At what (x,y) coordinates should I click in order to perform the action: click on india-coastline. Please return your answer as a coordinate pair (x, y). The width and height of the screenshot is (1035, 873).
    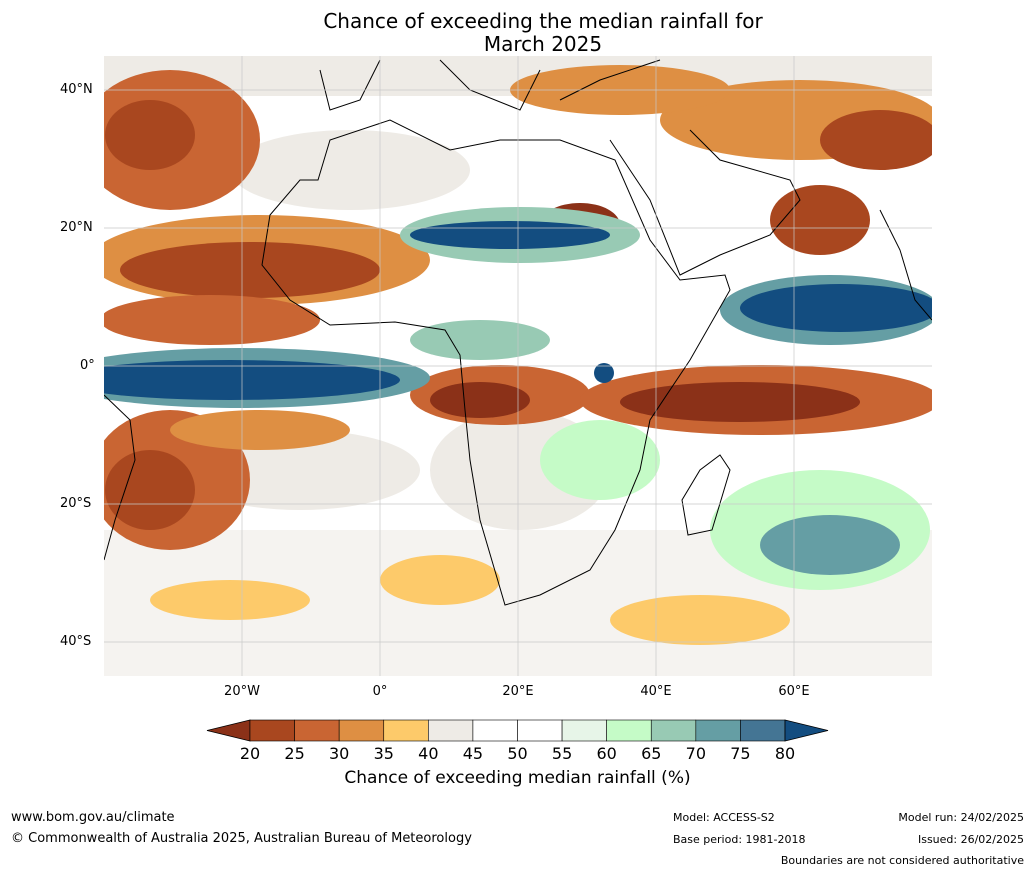
    Looking at the image, I should click on (905, 265).